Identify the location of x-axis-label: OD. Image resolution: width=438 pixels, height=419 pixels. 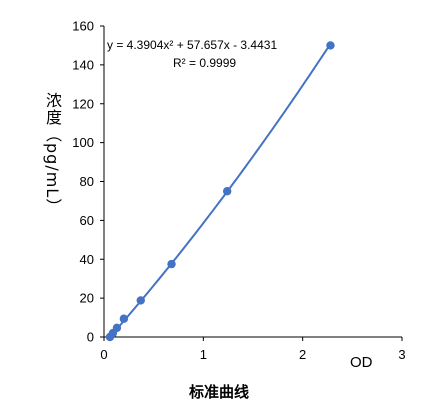
(361, 362).